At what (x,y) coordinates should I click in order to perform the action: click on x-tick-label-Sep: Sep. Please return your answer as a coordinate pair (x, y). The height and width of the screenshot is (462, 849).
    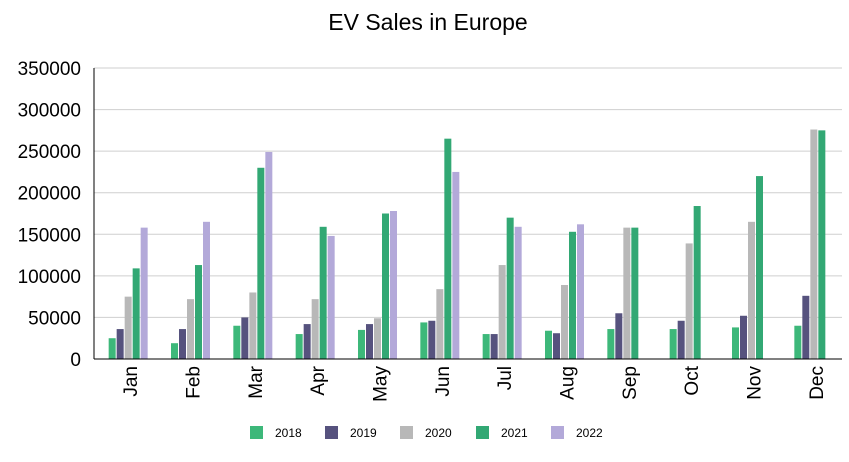
    Looking at the image, I should click on (630, 383).